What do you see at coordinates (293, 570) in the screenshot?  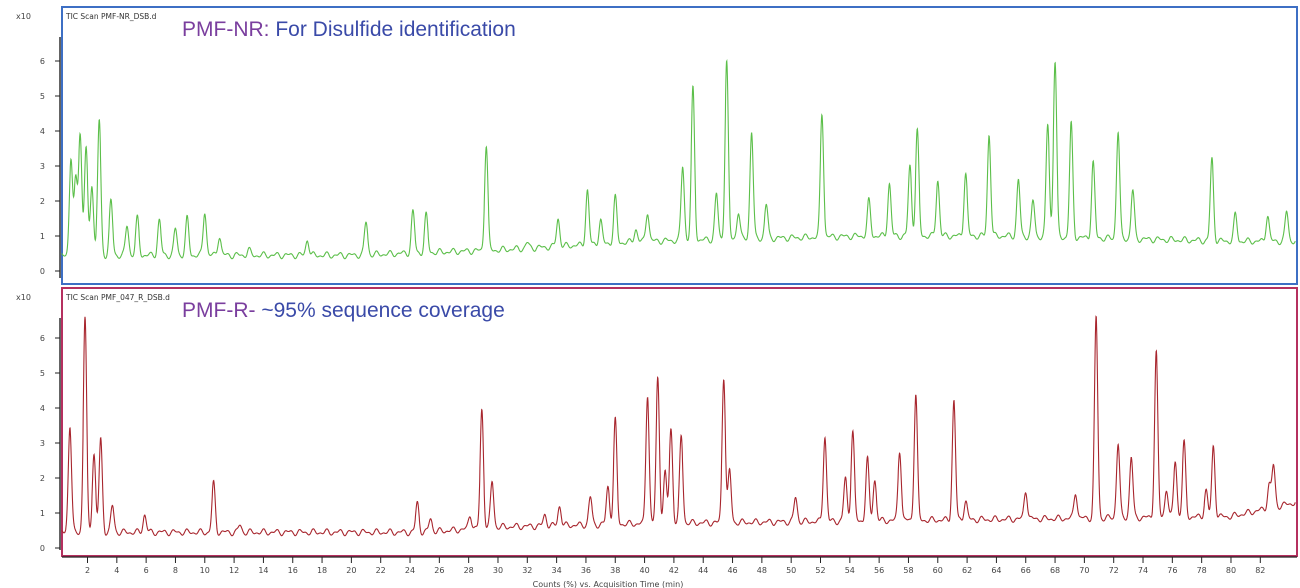 I see `x-tick-label: 16` at bounding box center [293, 570].